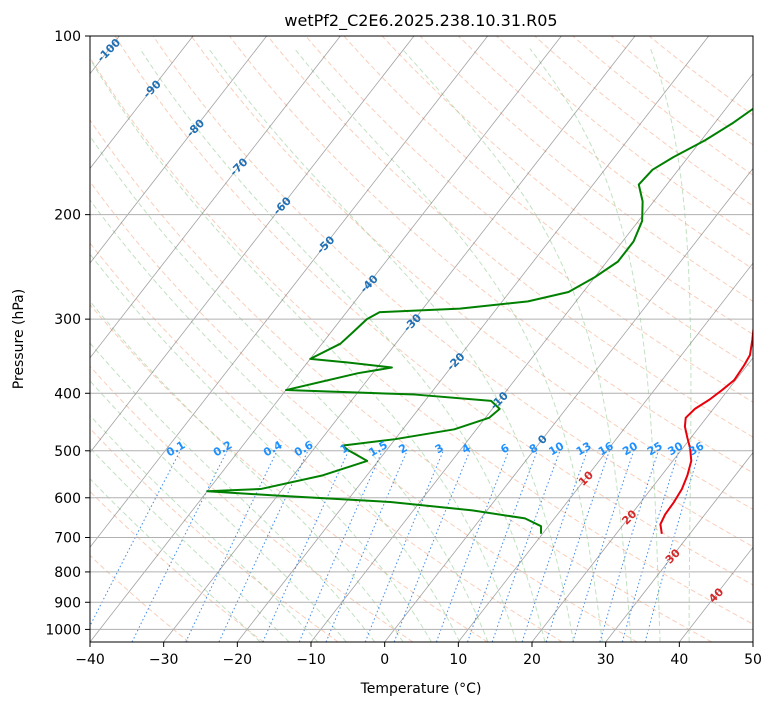 This screenshot has width=775, height=708. Describe the element at coordinates (238, 660) in the screenshot. I see `x-tick-label: −20` at that location.